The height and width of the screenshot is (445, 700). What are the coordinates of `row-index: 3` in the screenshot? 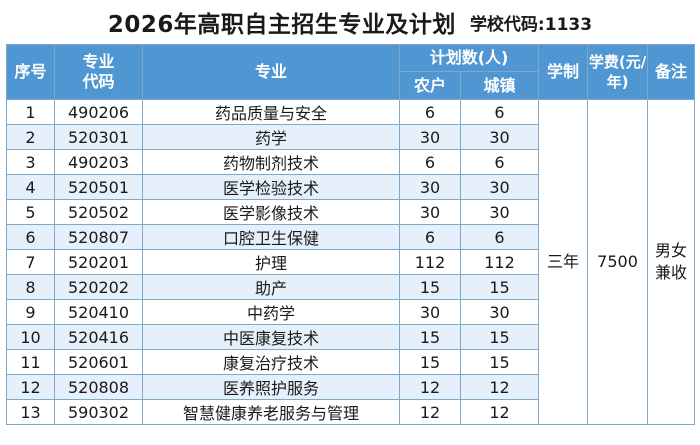 It's located at (30, 162).